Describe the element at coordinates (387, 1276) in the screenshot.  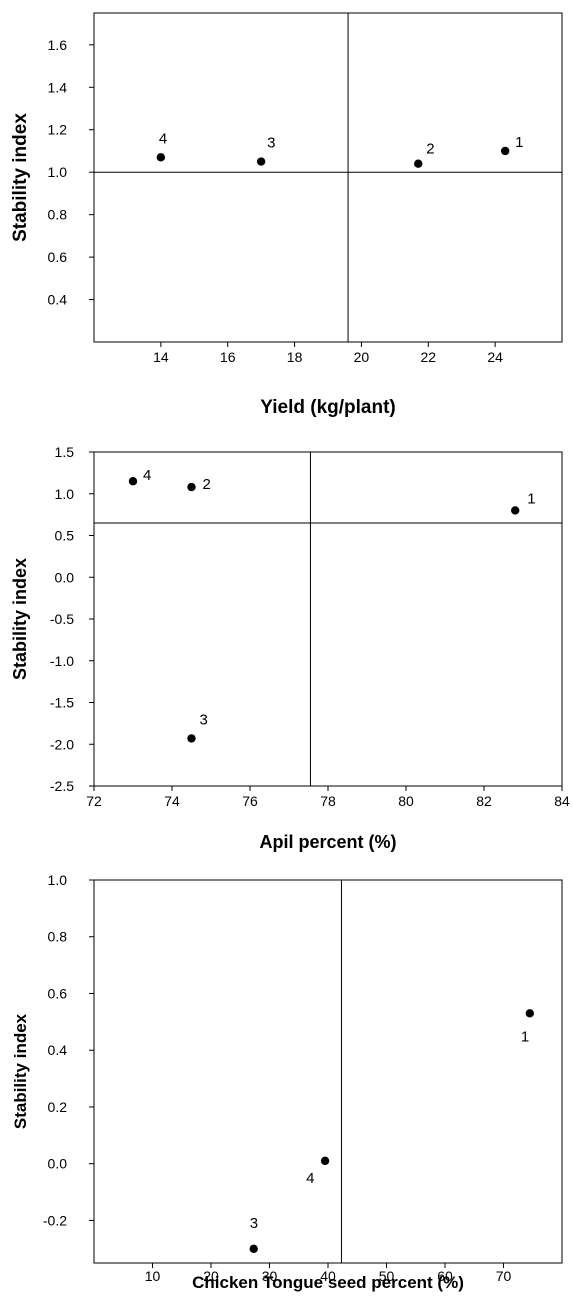
I see `x-tick-label: 50` at that location.